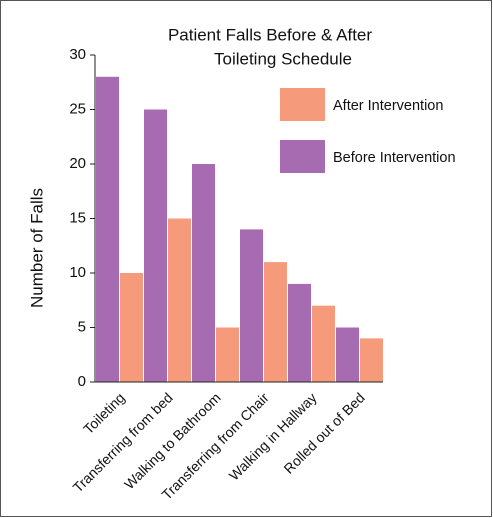 Image resolution: width=493 pixels, height=518 pixels. I want to click on legend-label: Before Intervention, so click(394, 158).